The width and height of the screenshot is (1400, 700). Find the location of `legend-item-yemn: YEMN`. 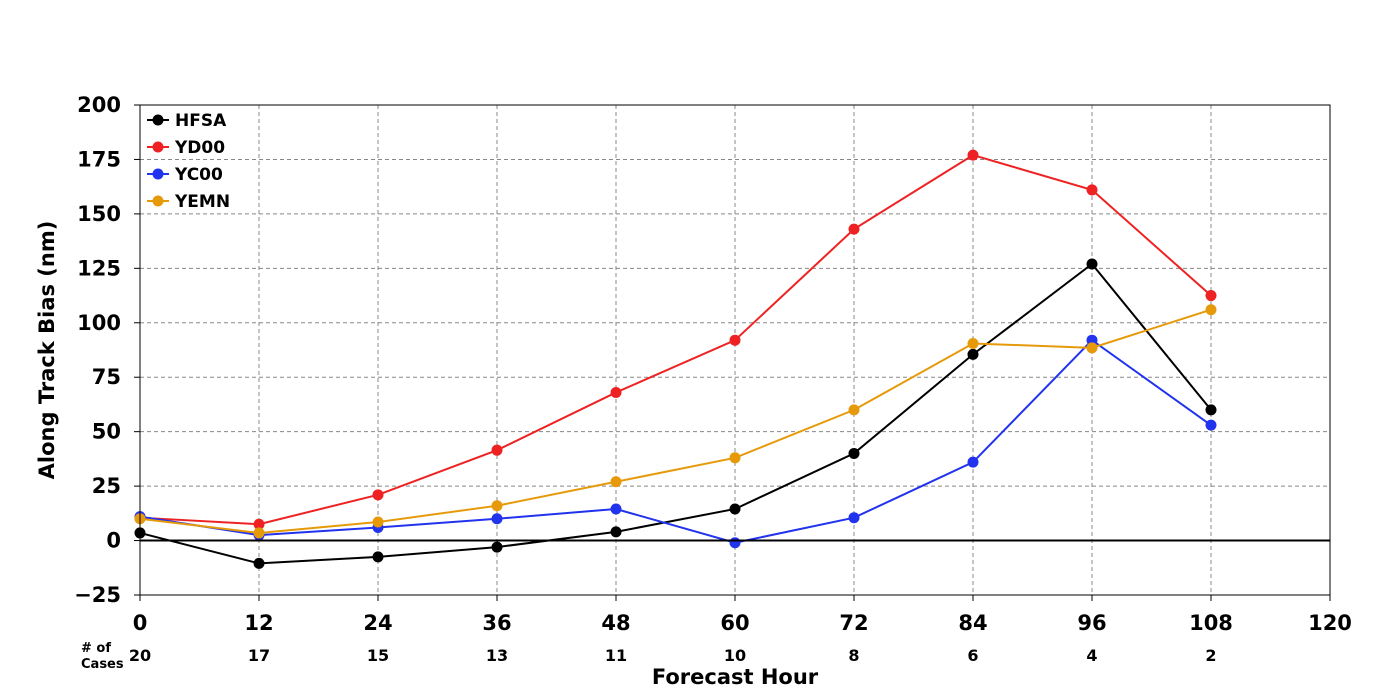

legend-item-yemn: YEMN is located at coordinates (188, 202).